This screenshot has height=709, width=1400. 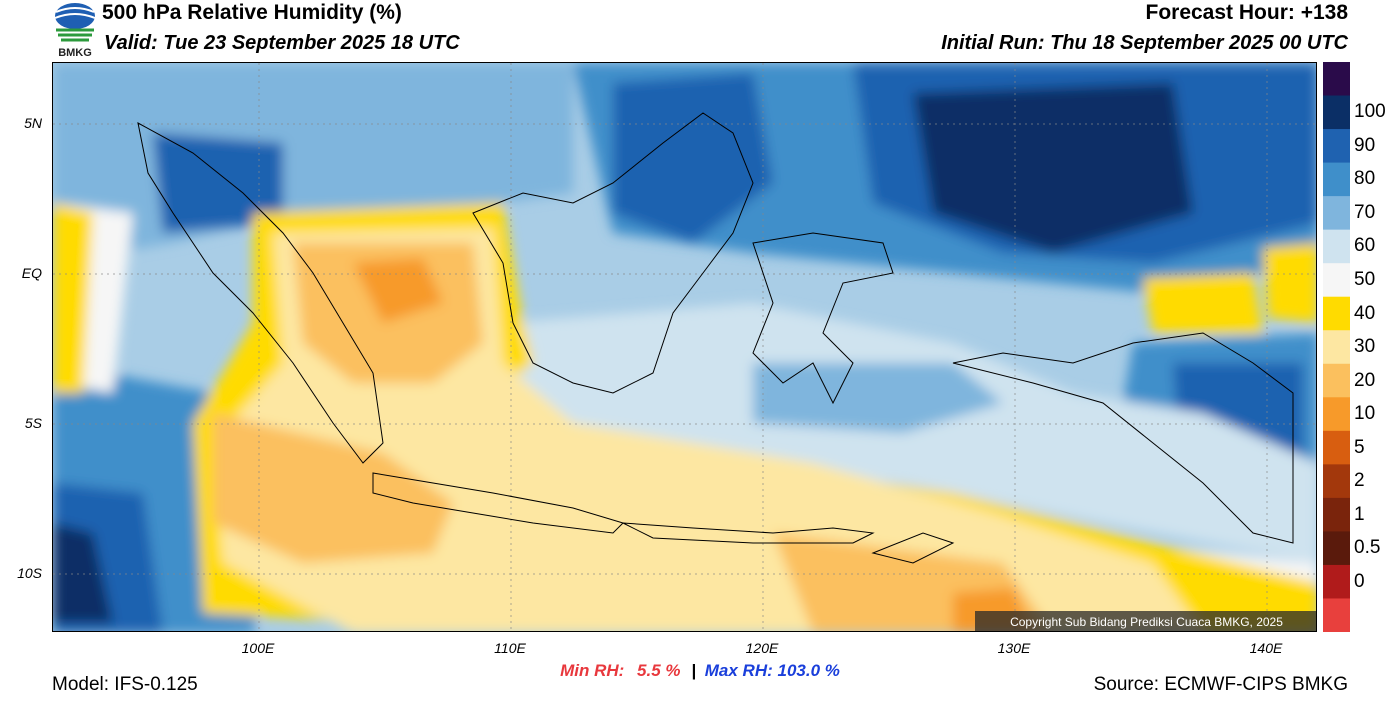 What do you see at coordinates (258, 648) in the screenshot?
I see `lon-label-100e: 100E` at bounding box center [258, 648].